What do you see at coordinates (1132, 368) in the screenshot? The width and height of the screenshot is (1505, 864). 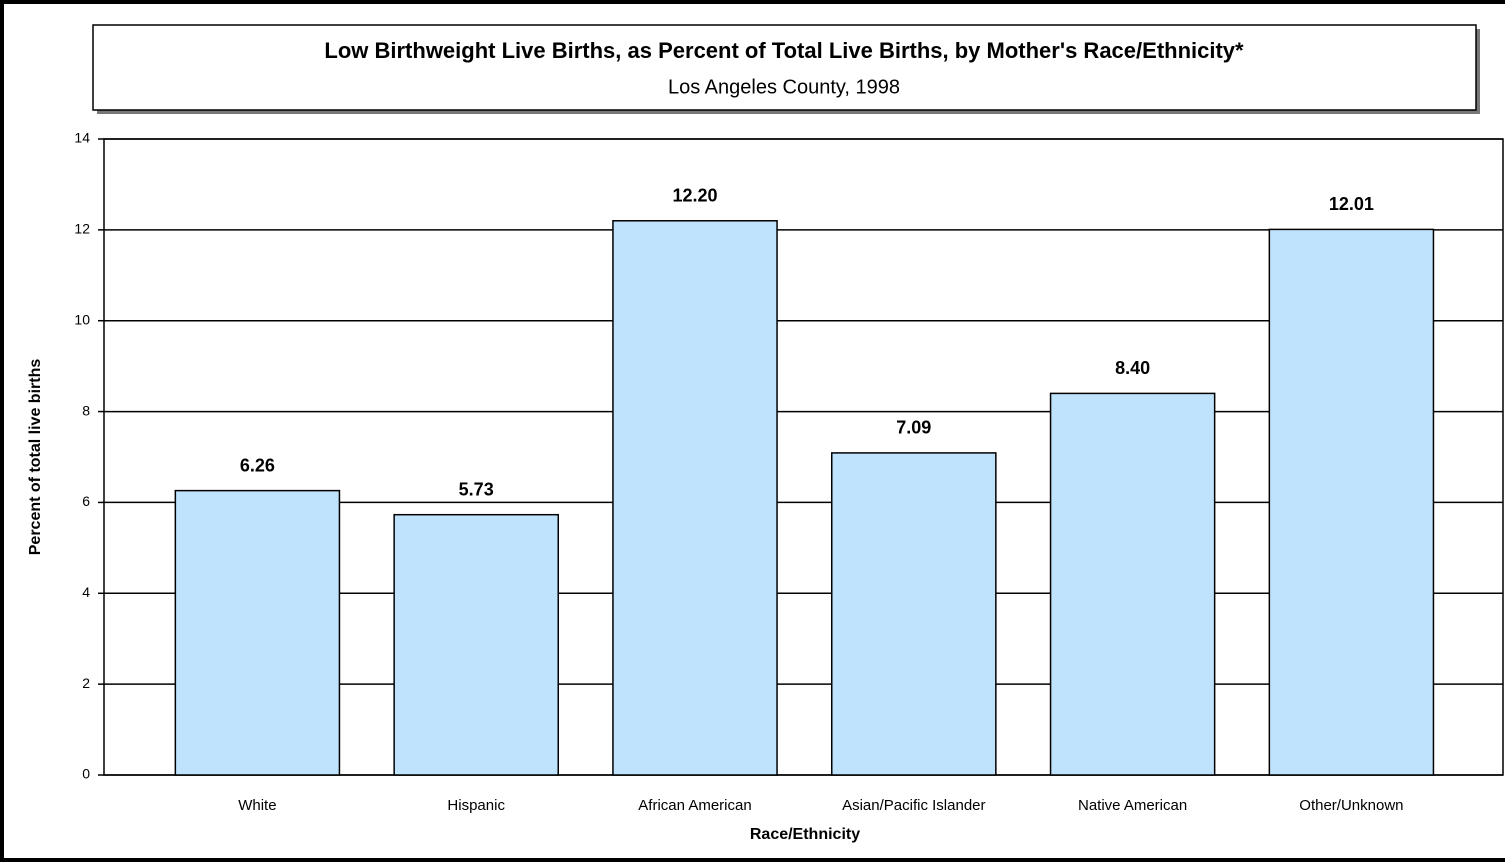 I see `data-label: 8.40` at bounding box center [1132, 368].